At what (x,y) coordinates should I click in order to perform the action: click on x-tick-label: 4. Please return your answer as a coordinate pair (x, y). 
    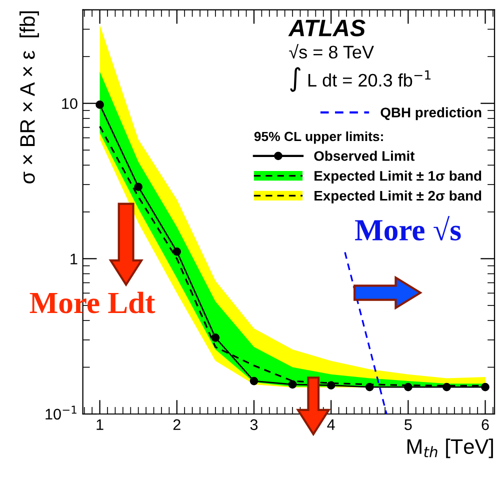
    Looking at the image, I should click on (331, 424).